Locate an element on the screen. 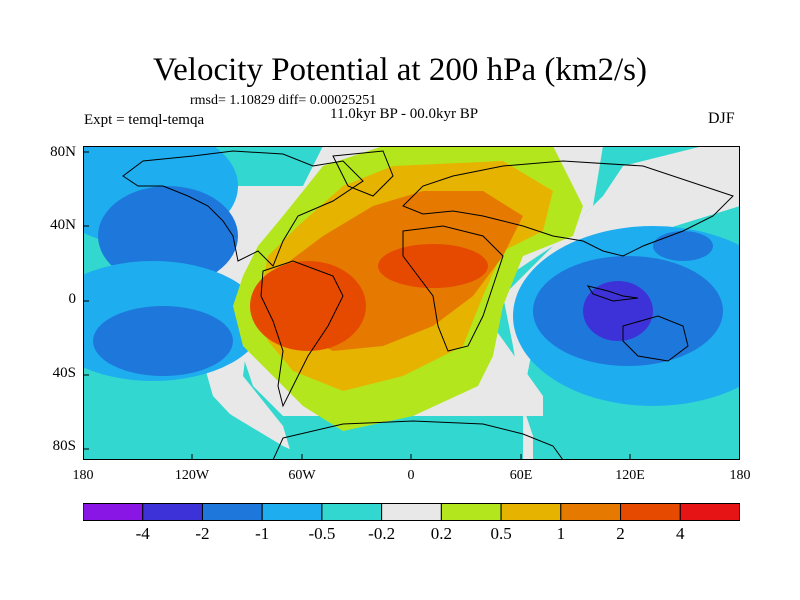 The image size is (800, 600). plot-title: Velocity Potential at 200 hPa (km2/s) is located at coordinates (400, 70).